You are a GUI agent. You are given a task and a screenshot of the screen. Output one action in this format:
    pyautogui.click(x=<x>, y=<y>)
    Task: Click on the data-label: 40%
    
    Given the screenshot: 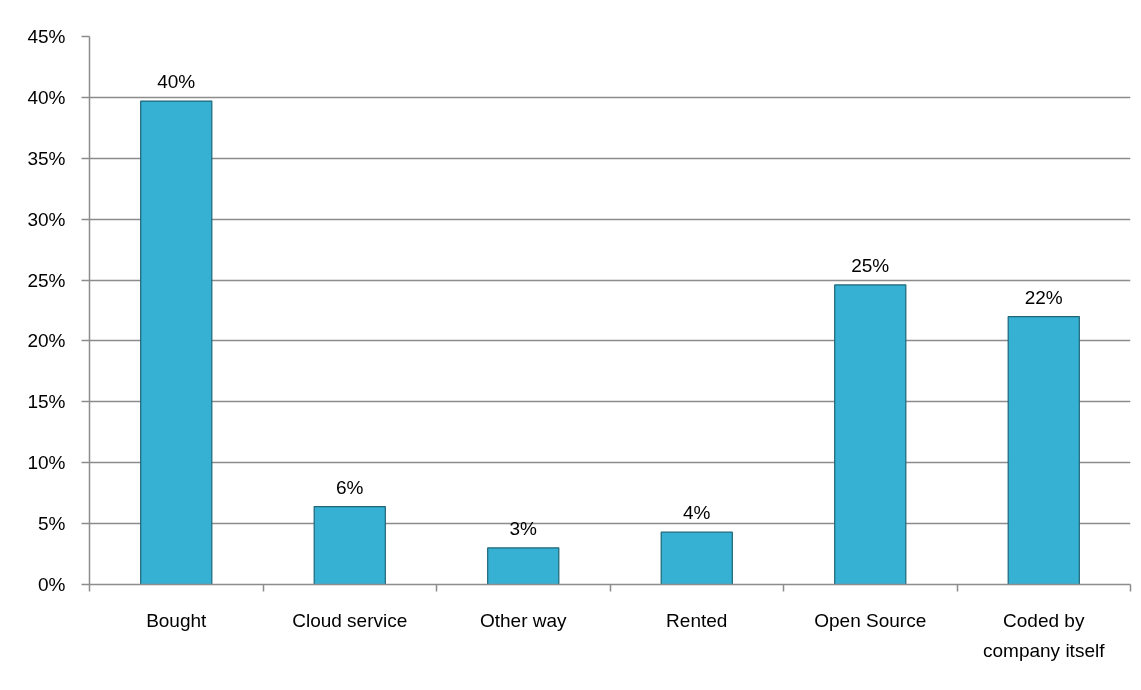 What is the action you would take?
    pyautogui.click(x=176, y=82)
    